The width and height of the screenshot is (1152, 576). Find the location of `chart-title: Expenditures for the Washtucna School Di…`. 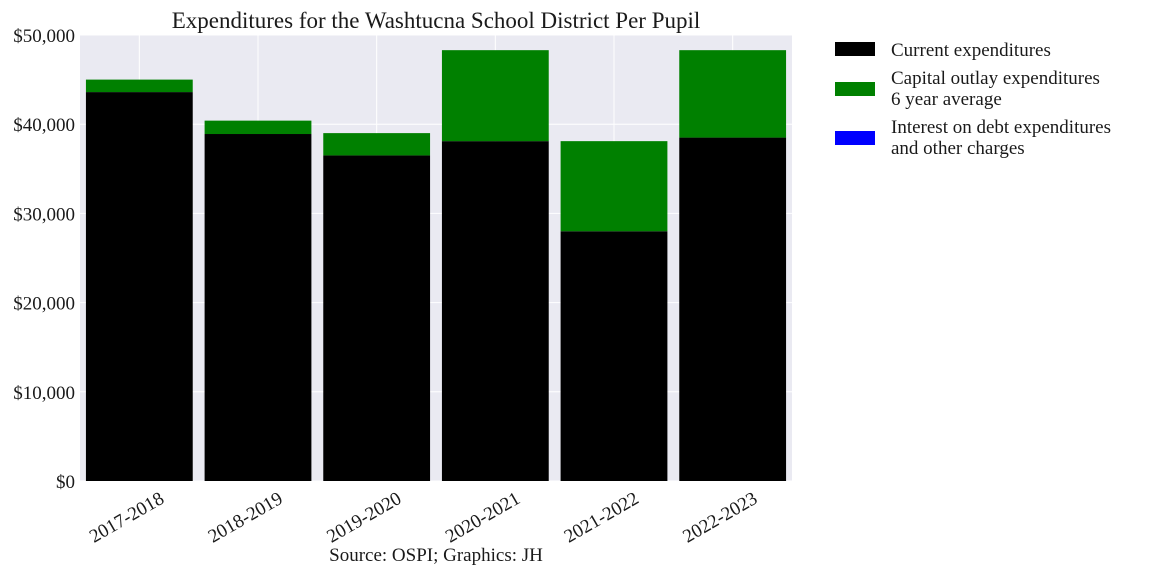

chart-title: Expenditures for the Washtucna School Di… is located at coordinates (436, 20).